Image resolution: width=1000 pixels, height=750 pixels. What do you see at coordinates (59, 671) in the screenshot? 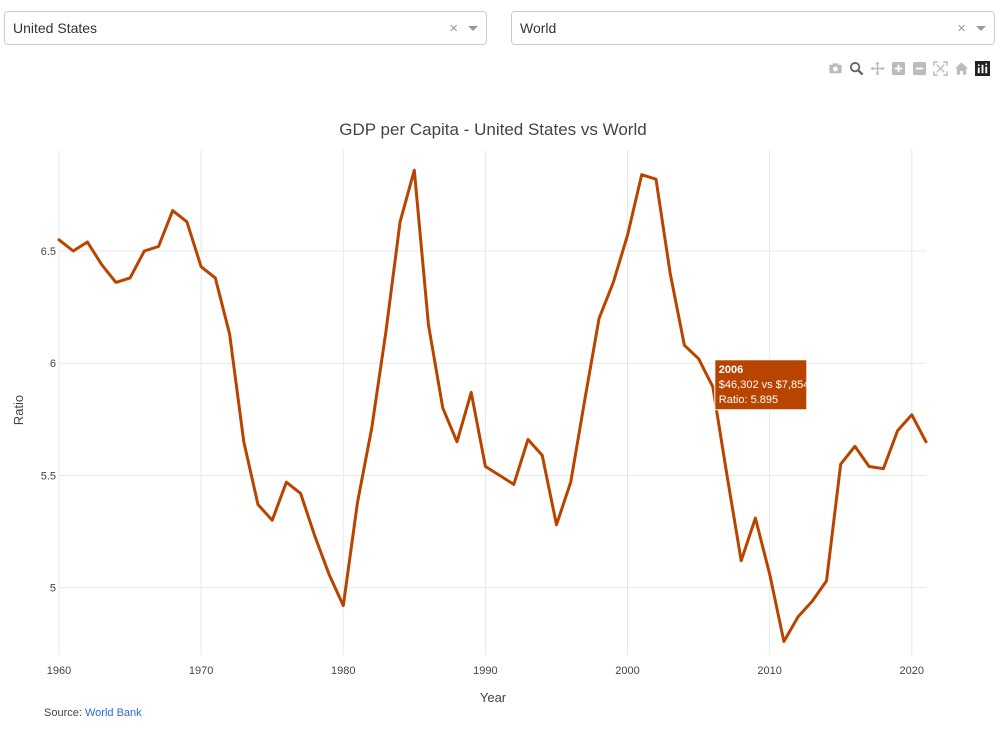
I see `x-tick-label: 1960` at bounding box center [59, 671].